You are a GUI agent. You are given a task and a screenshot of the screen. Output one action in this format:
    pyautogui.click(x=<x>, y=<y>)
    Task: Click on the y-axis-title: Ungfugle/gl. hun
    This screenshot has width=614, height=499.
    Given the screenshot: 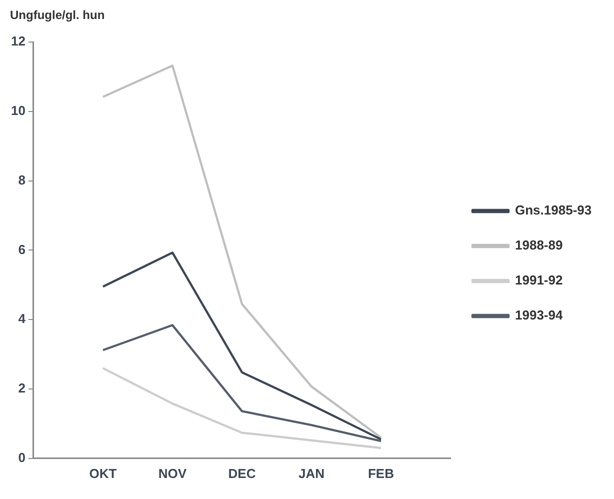 What is the action you would take?
    pyautogui.click(x=57, y=16)
    